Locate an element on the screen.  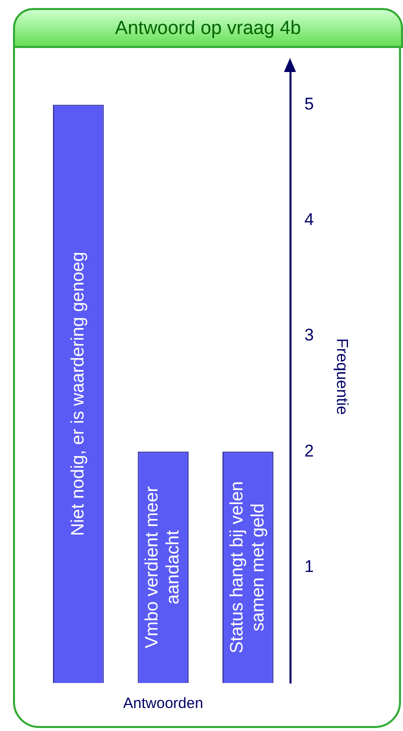
x-tick-label: Niet nodig, er is waardering genoeg is located at coordinates (77, 394).